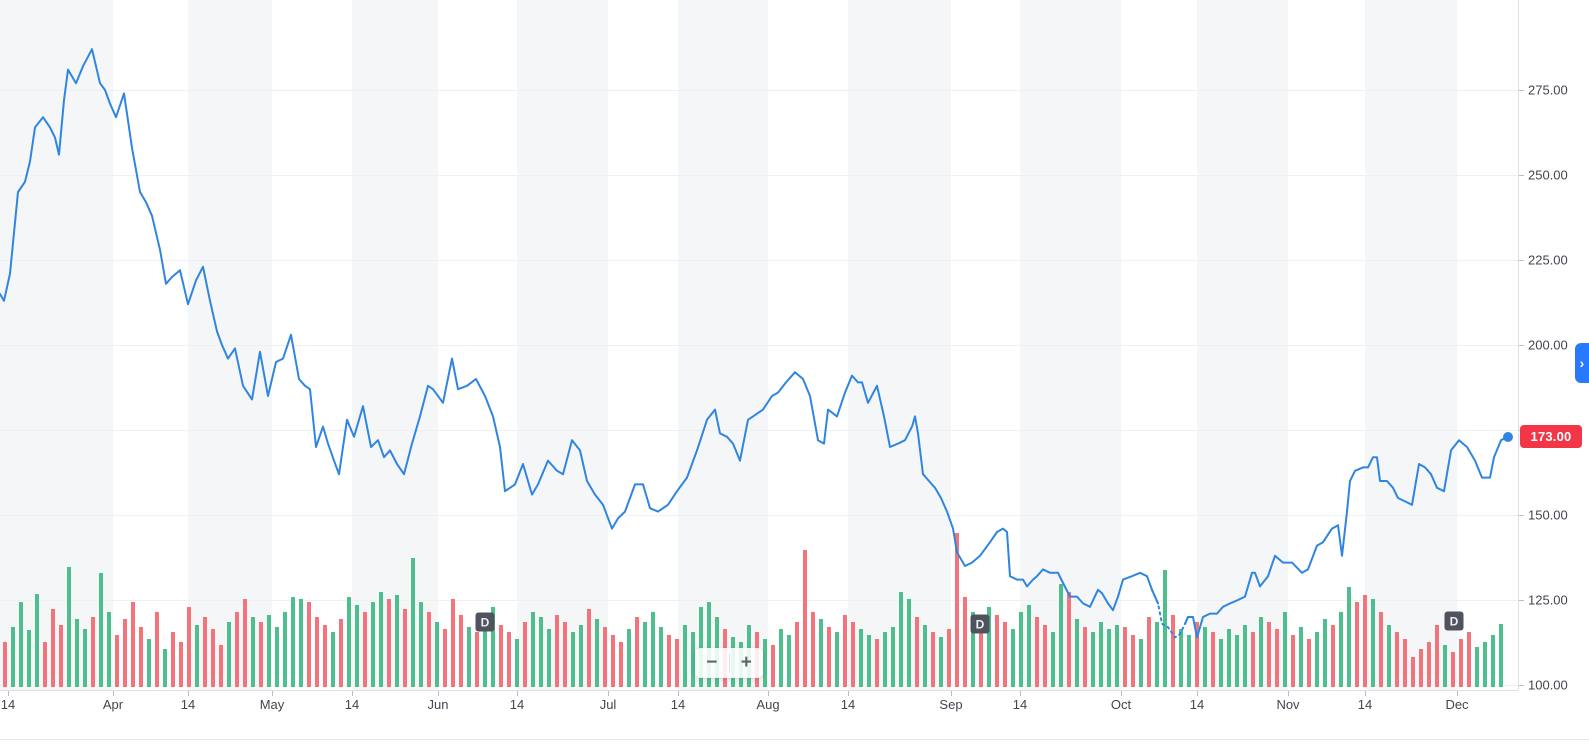 The image size is (1589, 744). What do you see at coordinates (1582, 363) in the screenshot?
I see `scroll-right-button: ›` at bounding box center [1582, 363].